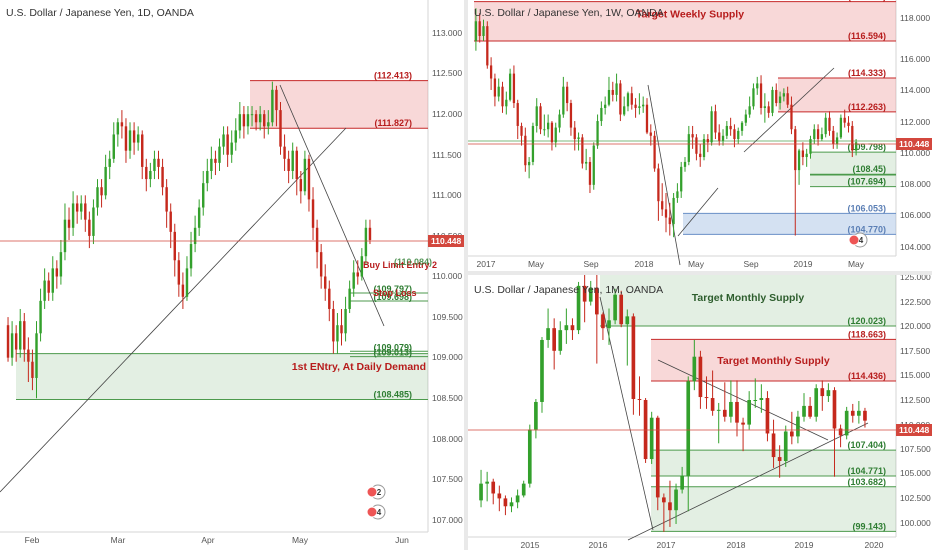 The height and width of the screenshot is (550, 932). Describe the element at coordinates (598, 545) in the screenshot. I see `time-tick-label: 2016` at that location.